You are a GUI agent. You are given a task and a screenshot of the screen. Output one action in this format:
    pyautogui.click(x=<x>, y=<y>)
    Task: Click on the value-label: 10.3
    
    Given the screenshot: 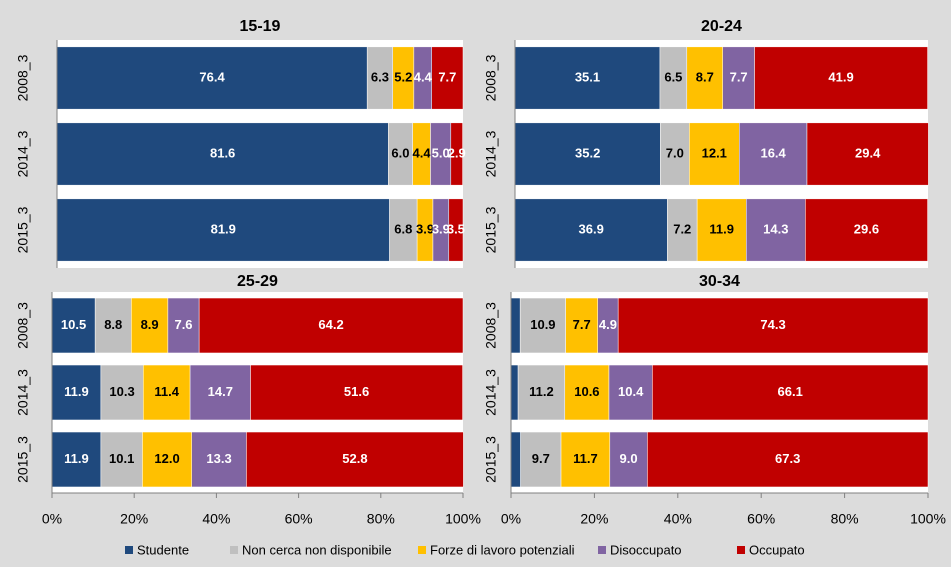 What is the action you would take?
    pyautogui.click(x=121, y=391)
    